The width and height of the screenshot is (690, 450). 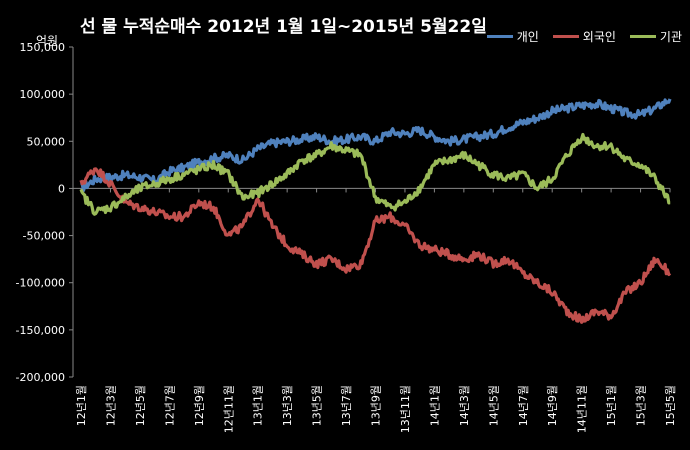 I want to click on legend-label: 외국인, so click(x=599, y=37).